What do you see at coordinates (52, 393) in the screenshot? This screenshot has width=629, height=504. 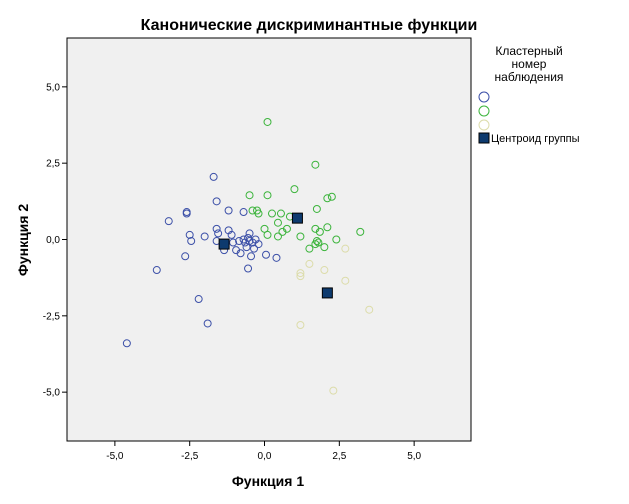 I see `y-tick-label: -5,0` at bounding box center [52, 393].